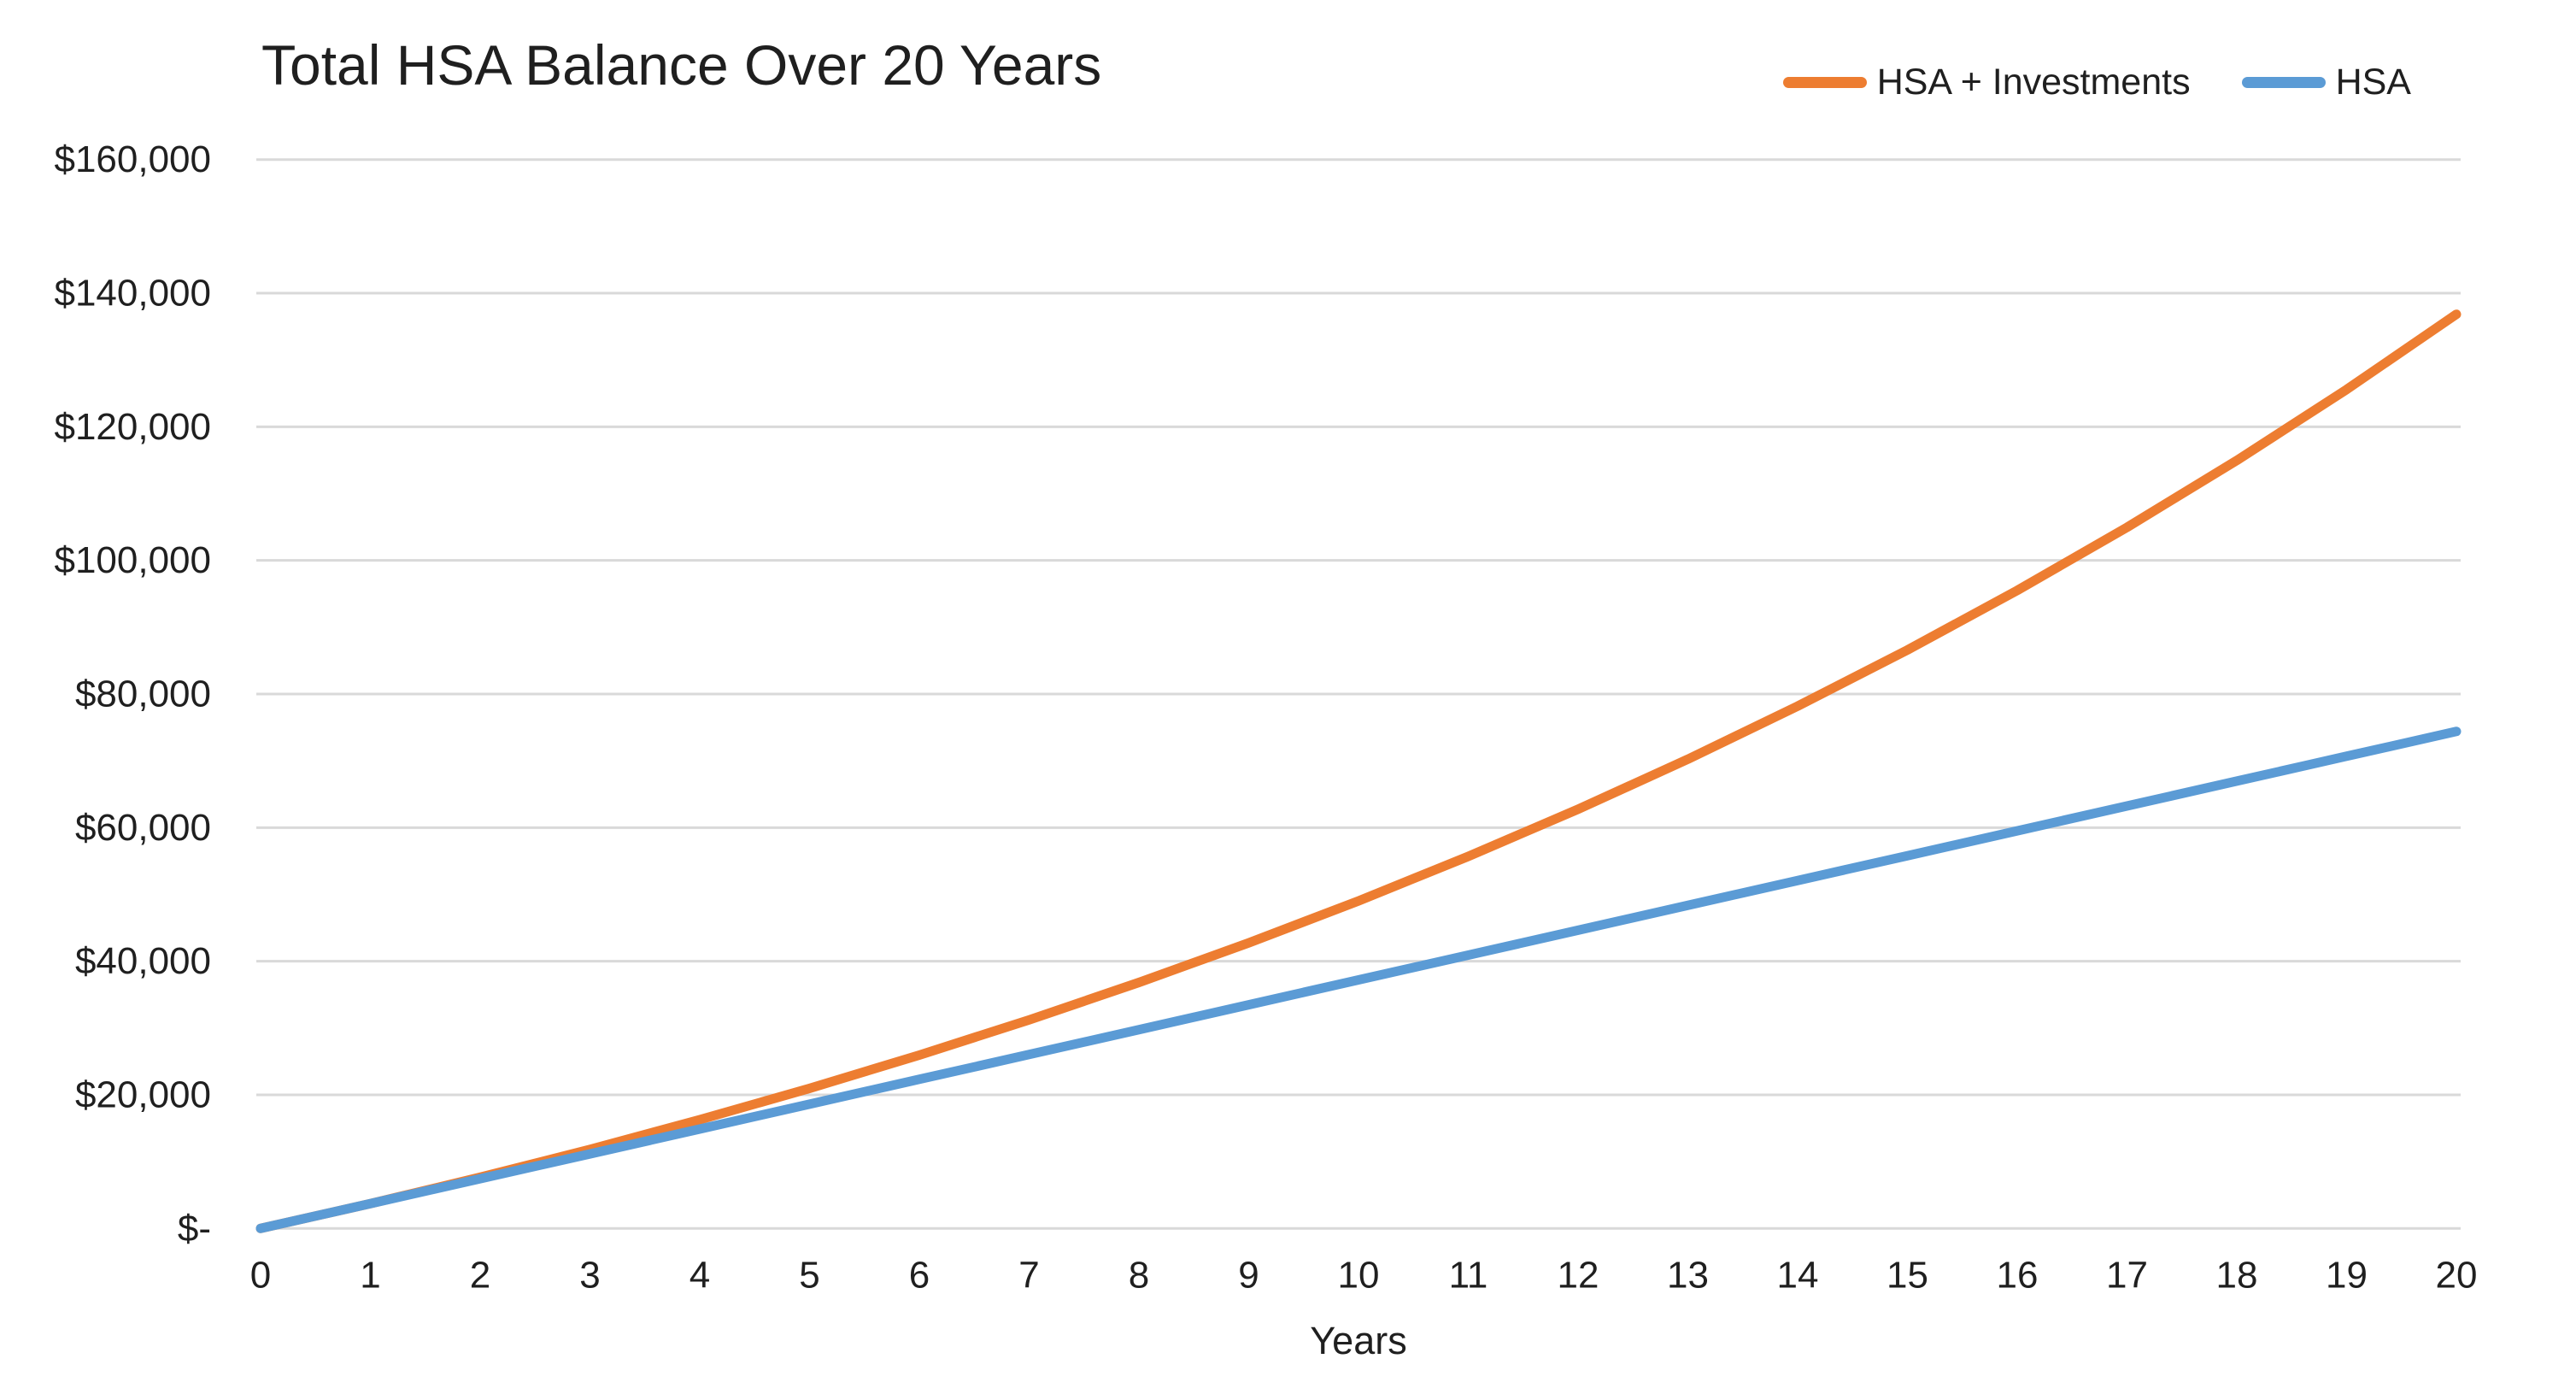 Image resolution: width=2576 pixels, height=1394 pixels. What do you see at coordinates (2347, 1276) in the screenshot?
I see `x-tick-label: 19` at bounding box center [2347, 1276].